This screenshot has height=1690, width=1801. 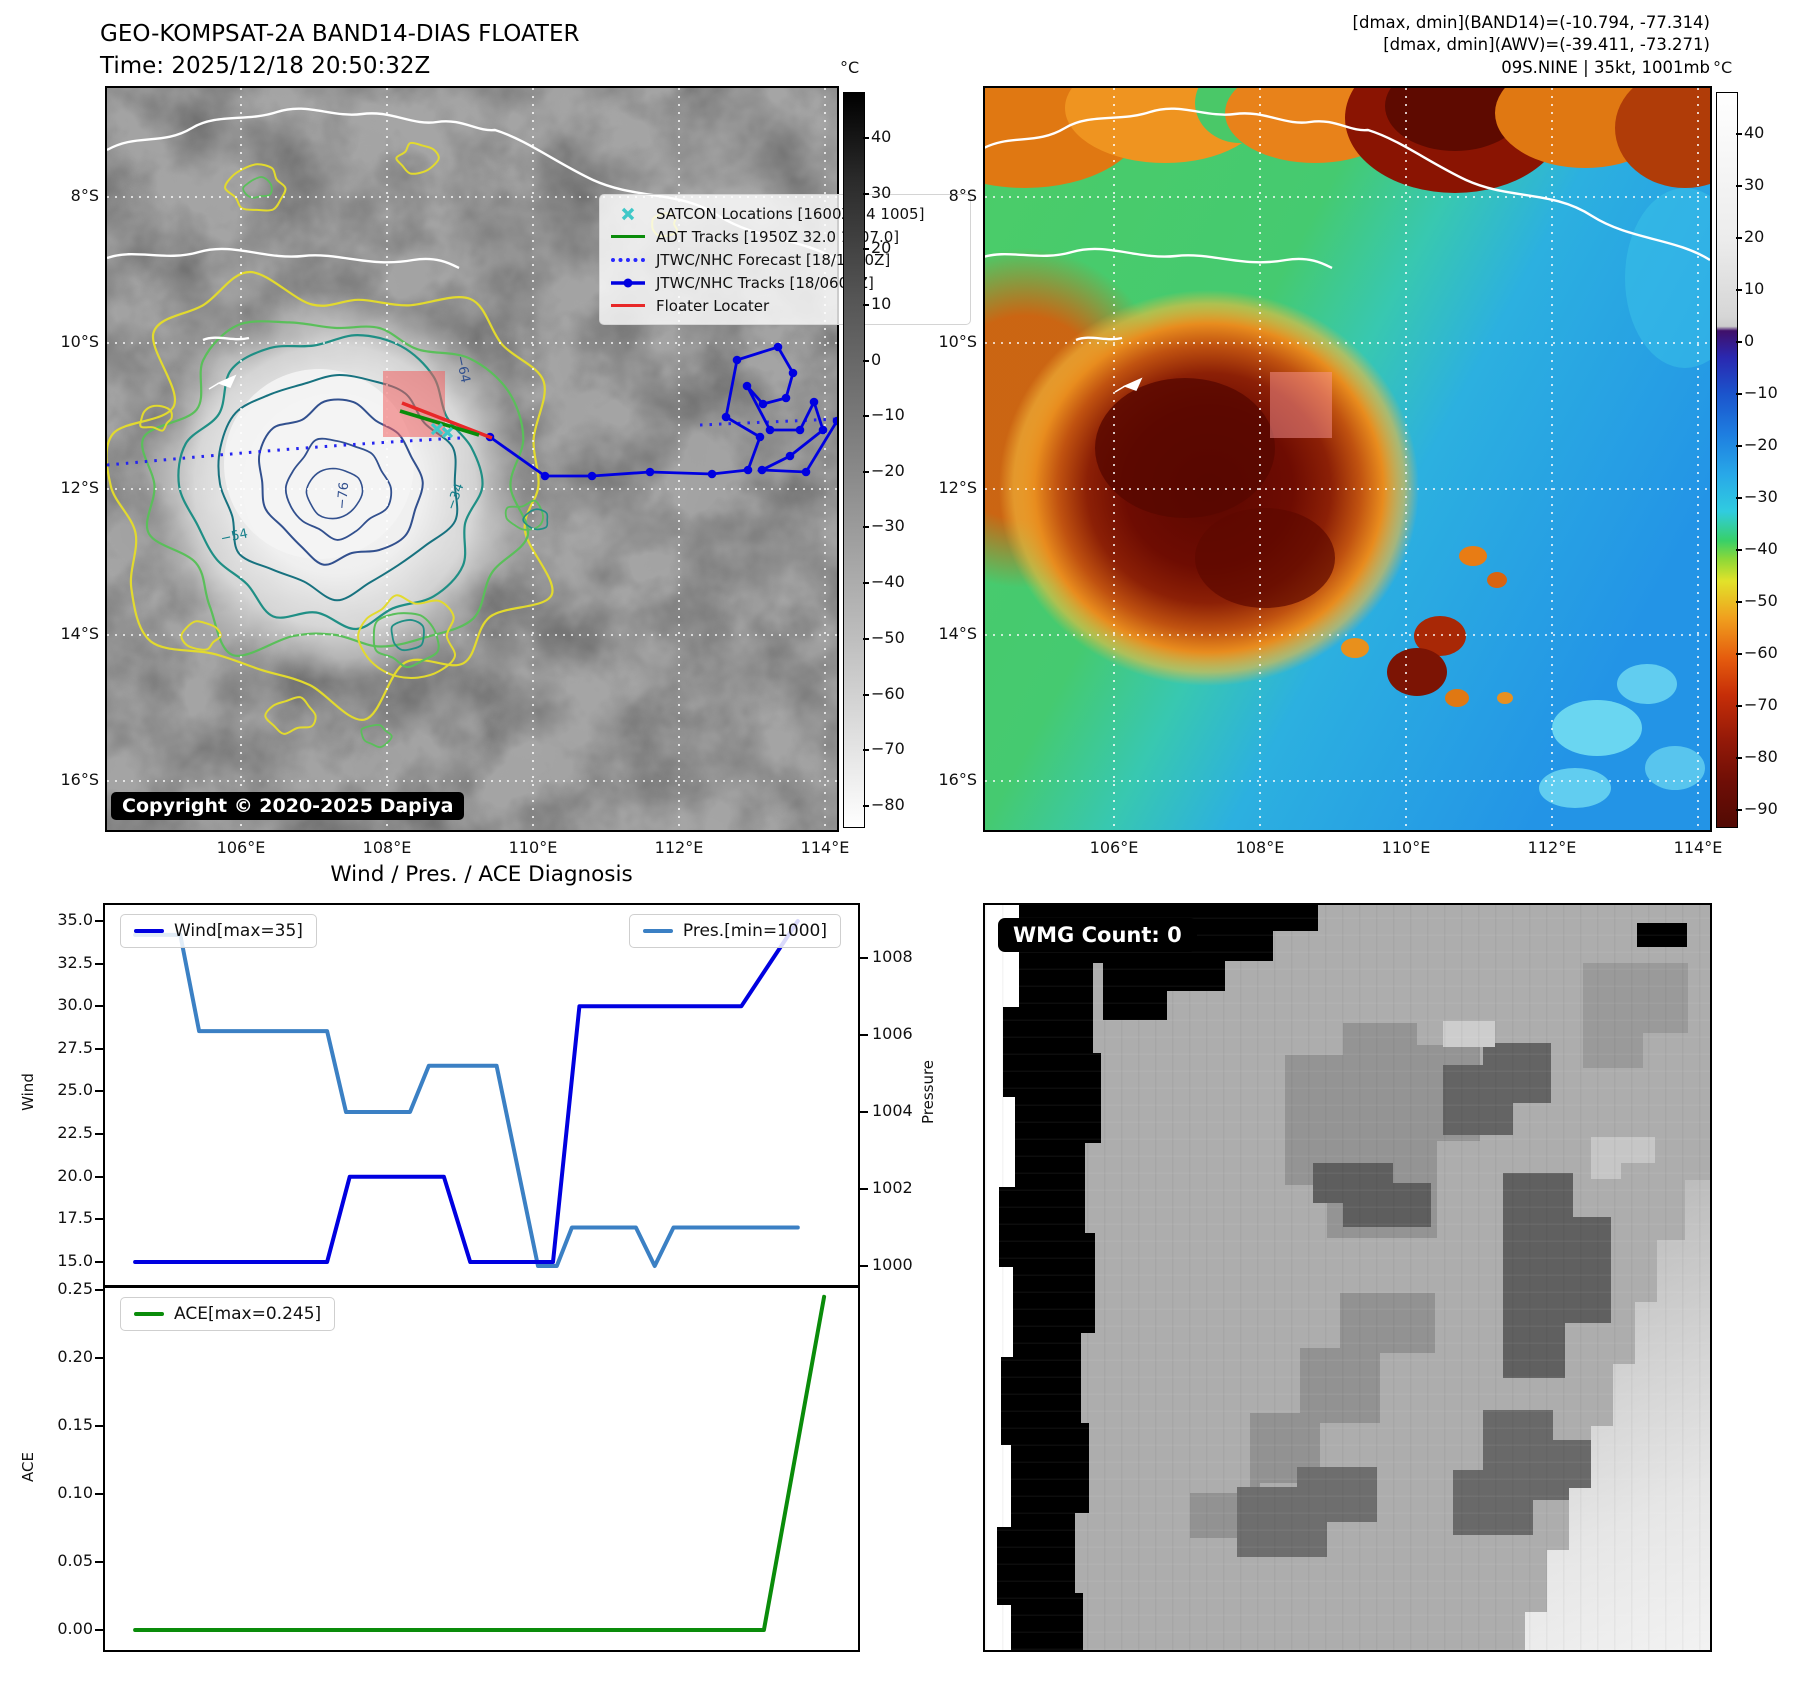 I want to click on lon-tick-label: 114°E, so click(x=825, y=847).